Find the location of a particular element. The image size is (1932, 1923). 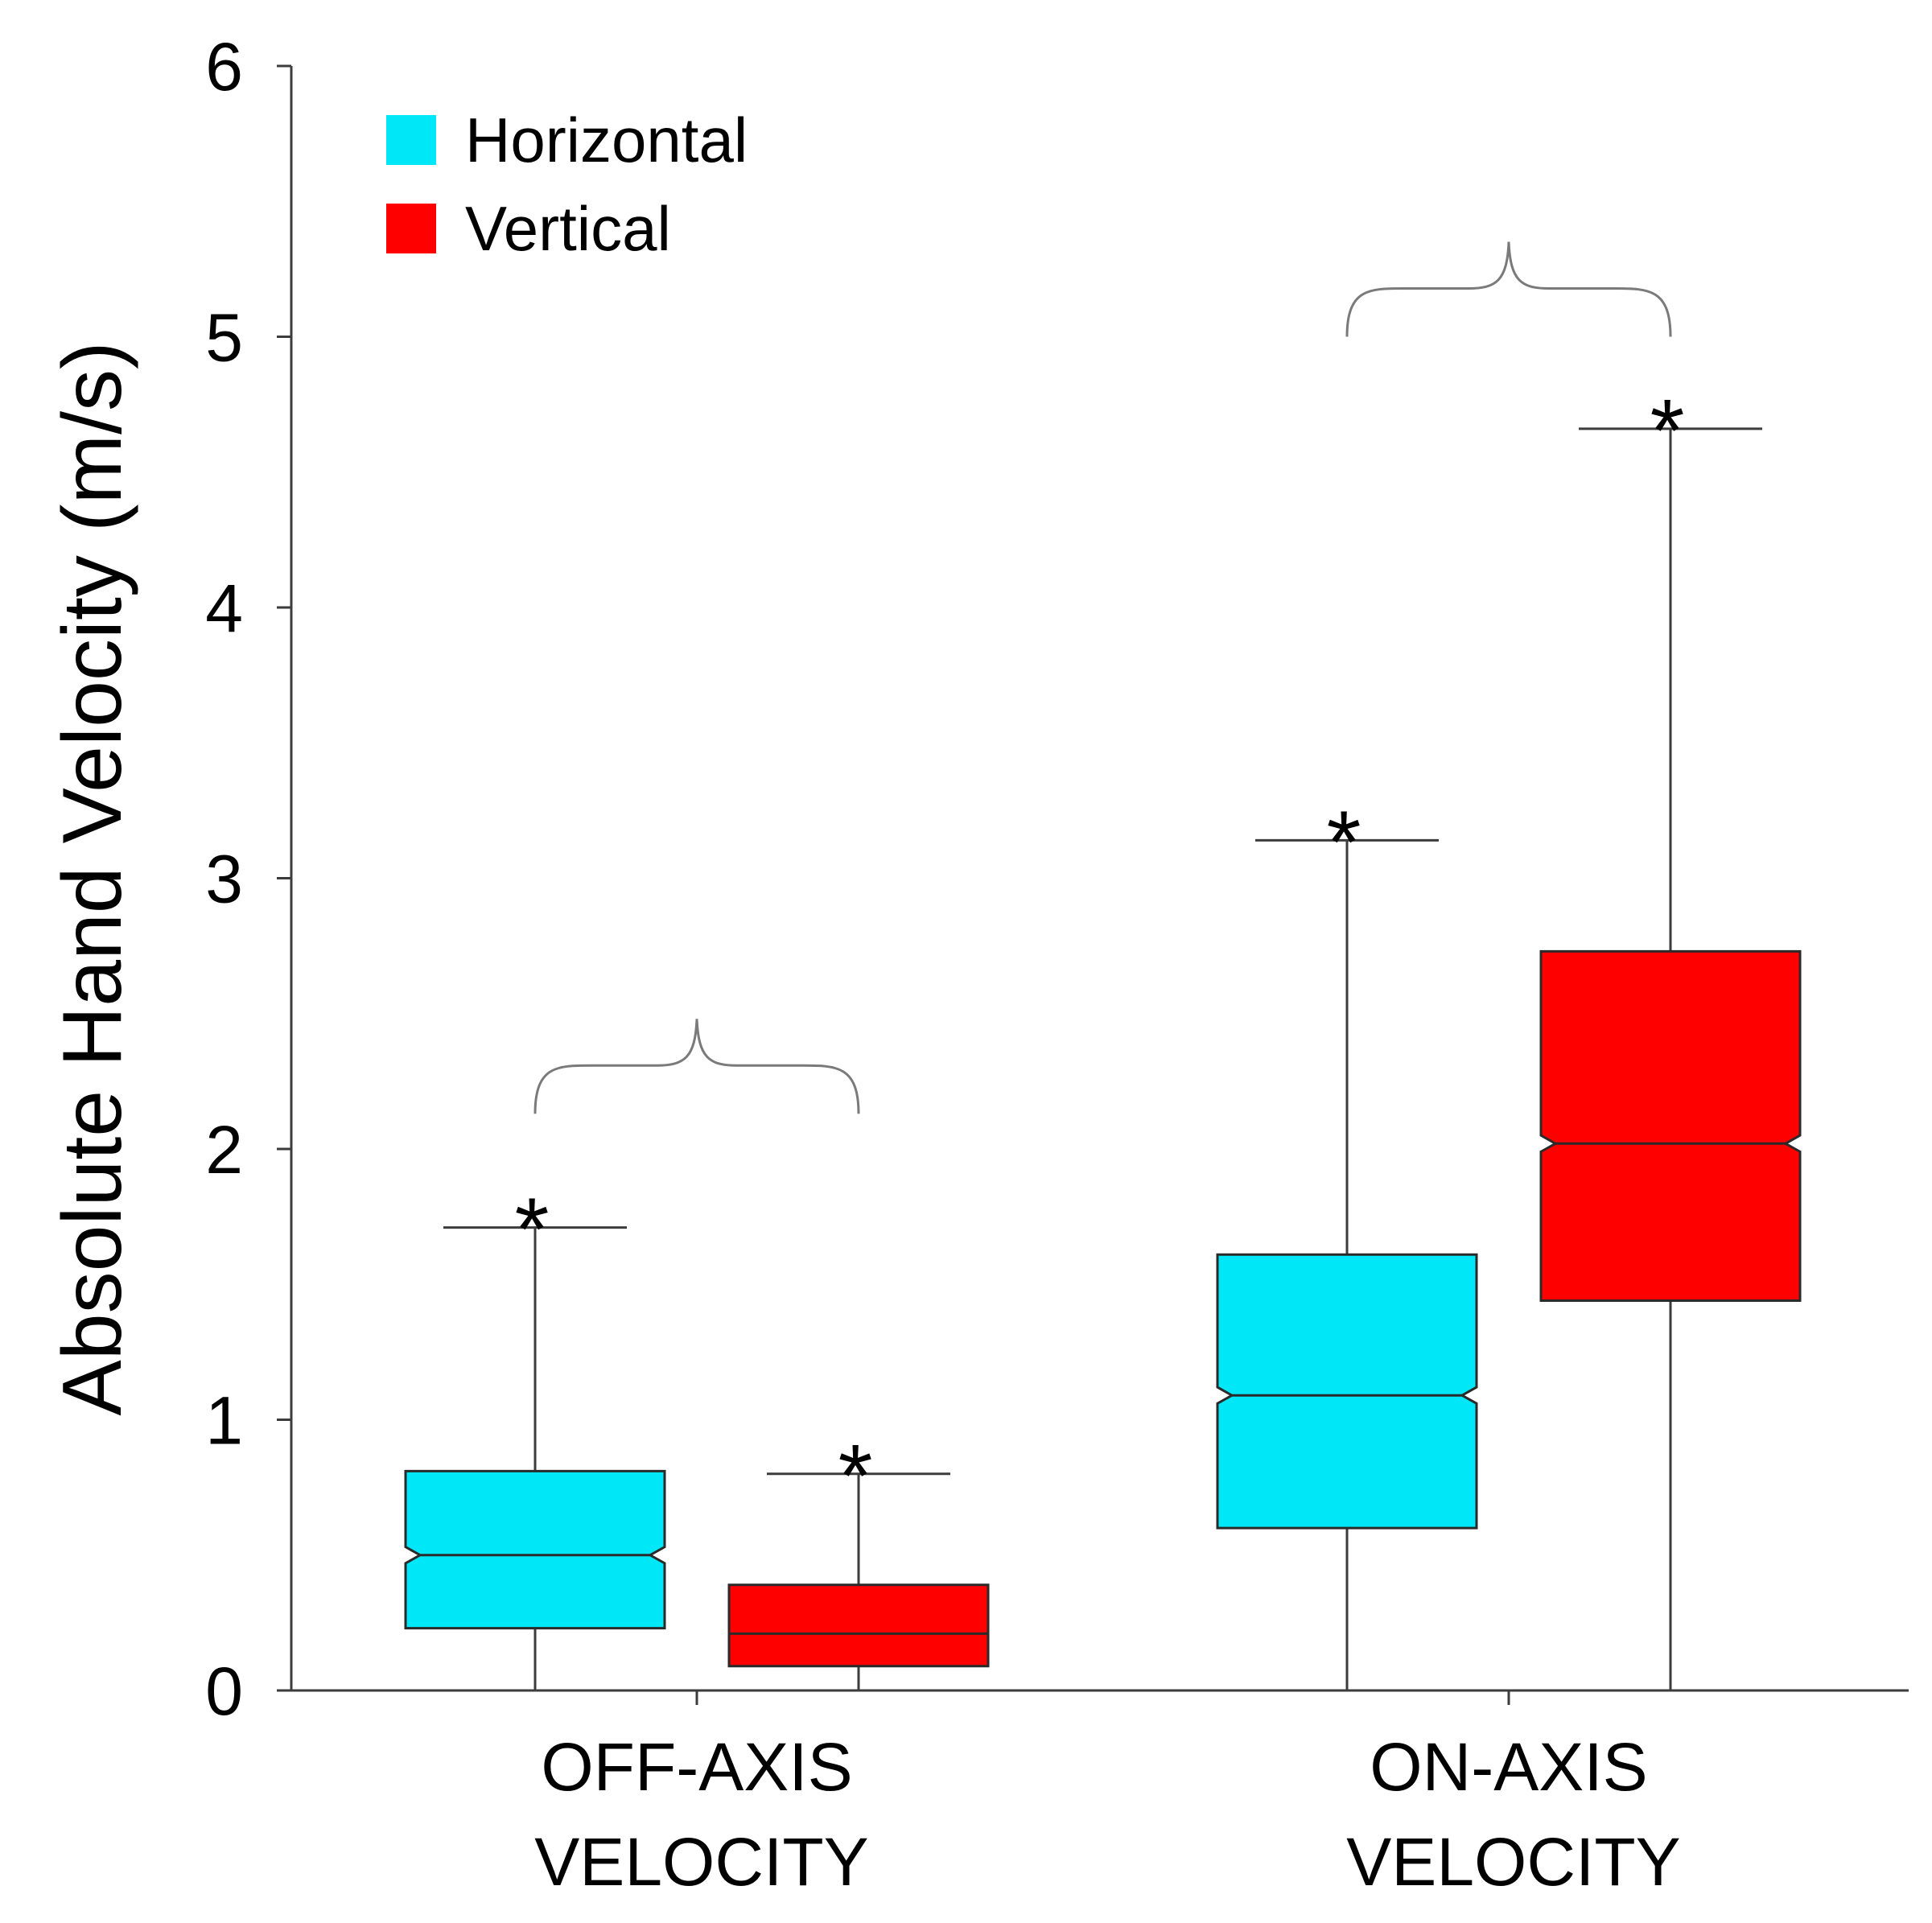

y-tick-label: 1 is located at coordinates (224, 1421).